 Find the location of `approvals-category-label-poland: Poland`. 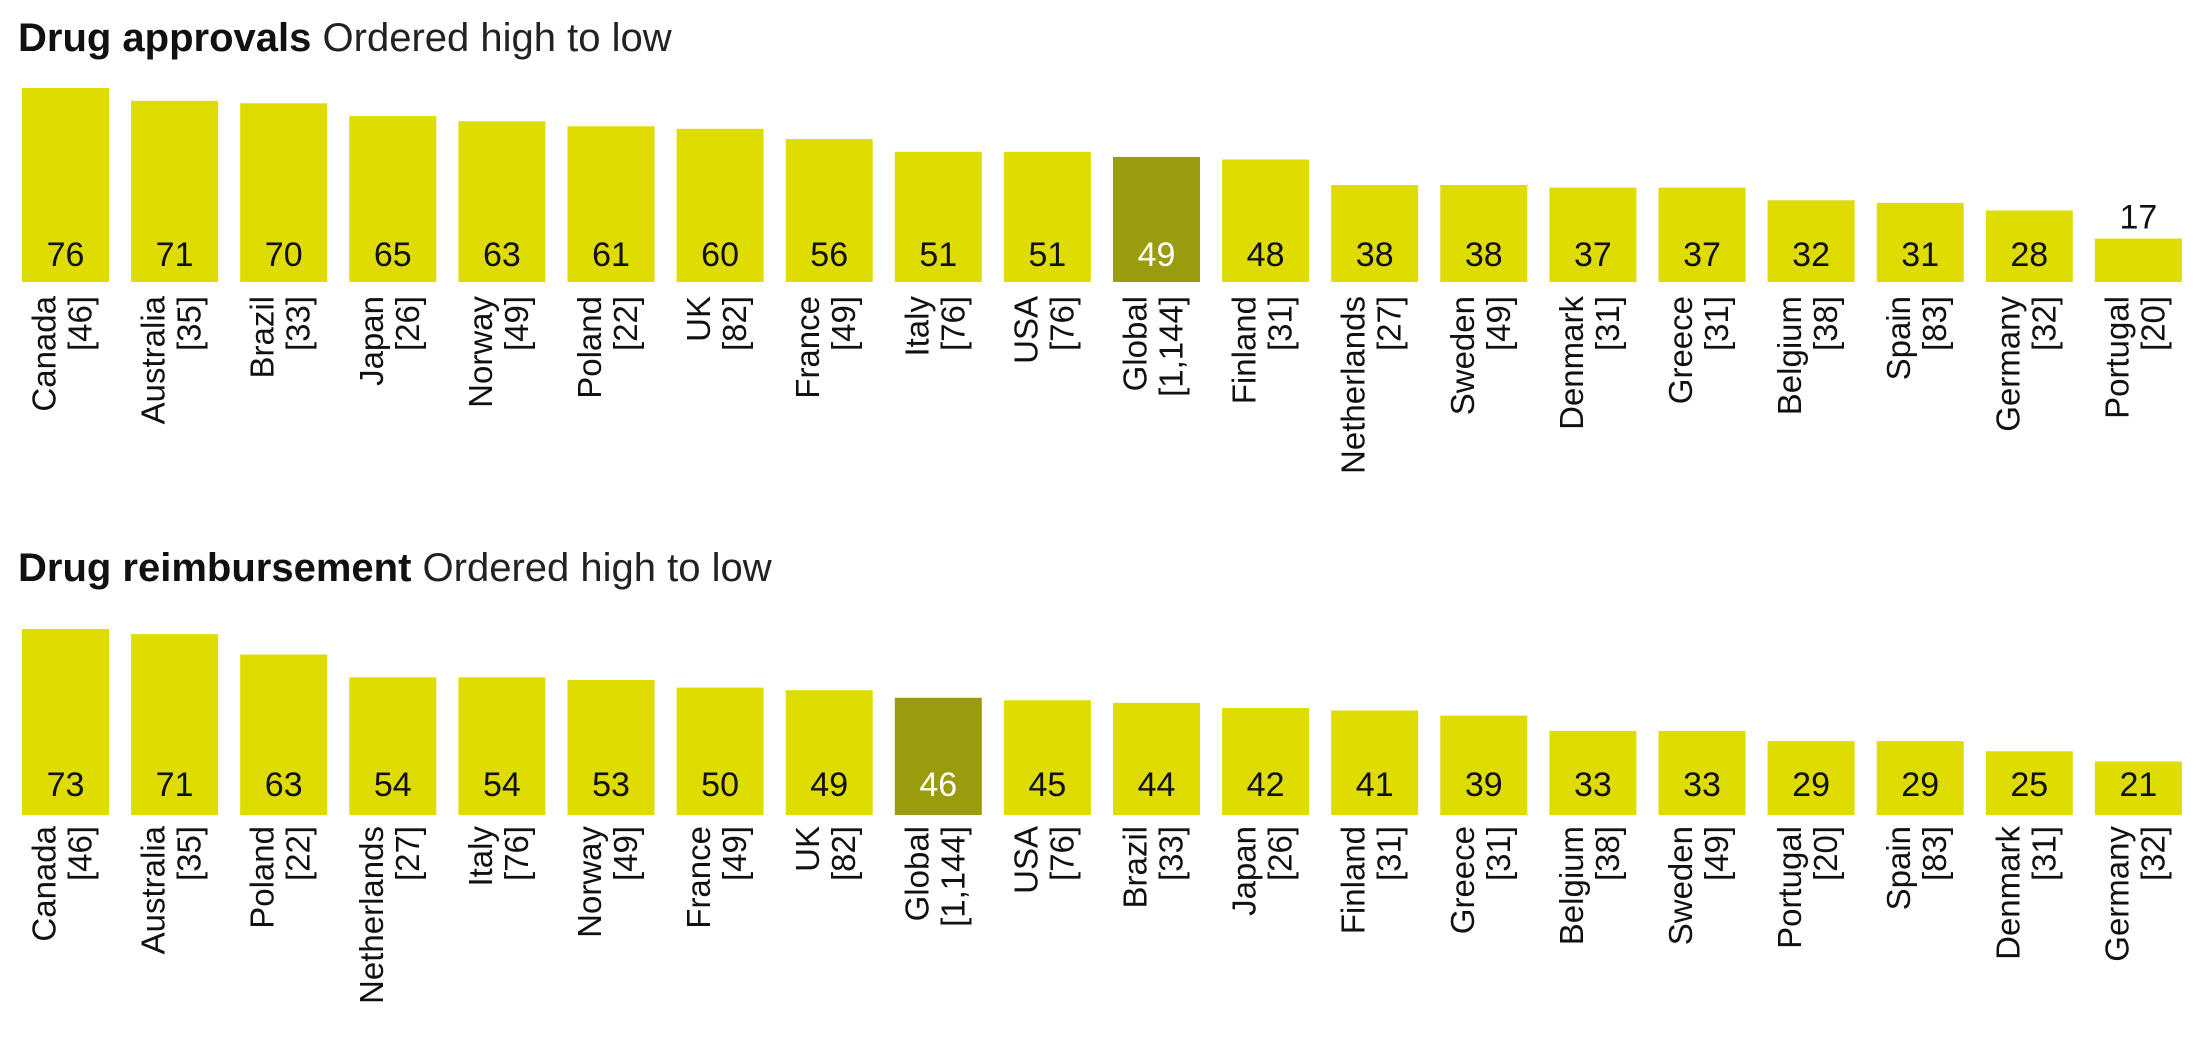

approvals-category-label-poland: Poland is located at coordinates (589, 347).